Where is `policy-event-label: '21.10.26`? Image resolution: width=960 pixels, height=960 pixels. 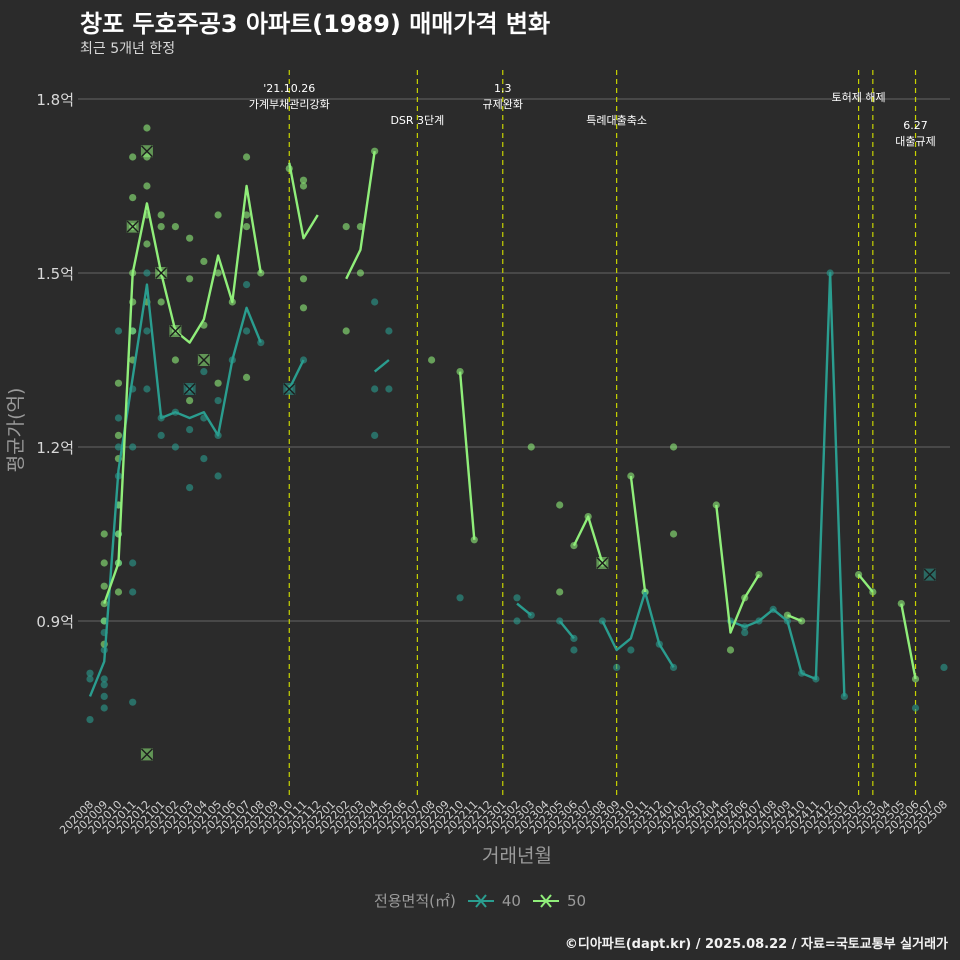
policy-event-label: '21.10.26 is located at coordinates (289, 88).